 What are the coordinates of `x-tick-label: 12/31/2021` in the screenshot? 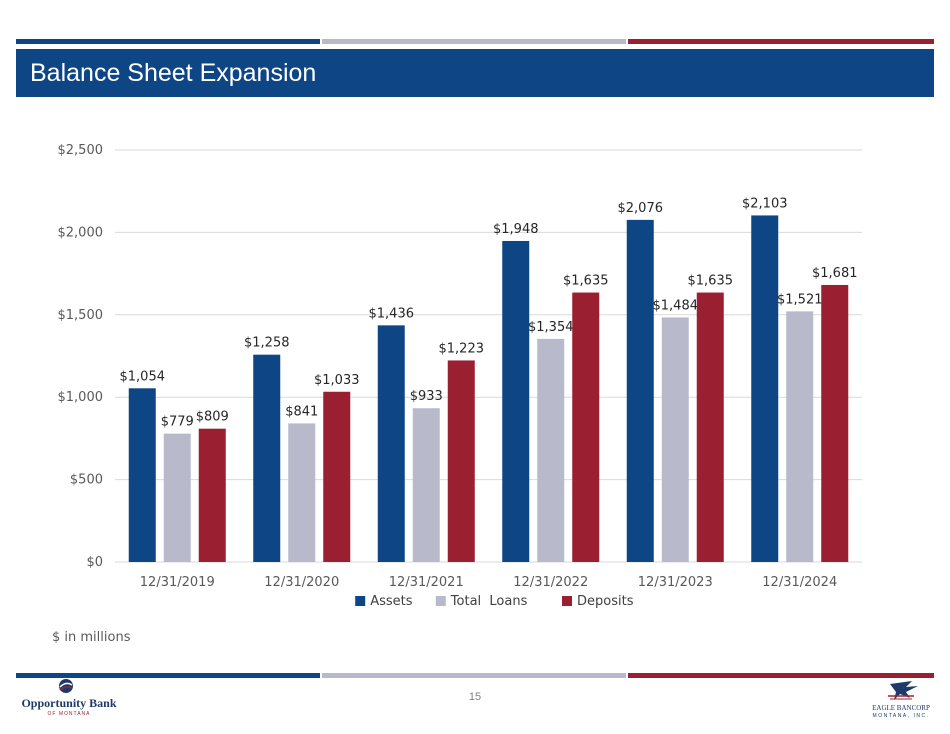 It's located at (426, 582).